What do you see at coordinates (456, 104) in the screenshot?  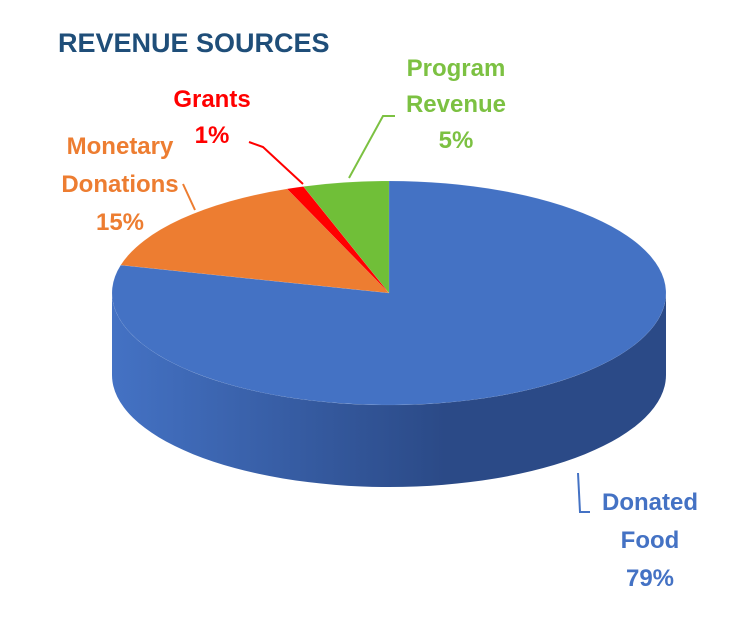 I see `data-label-program-revenue: Revenue` at bounding box center [456, 104].